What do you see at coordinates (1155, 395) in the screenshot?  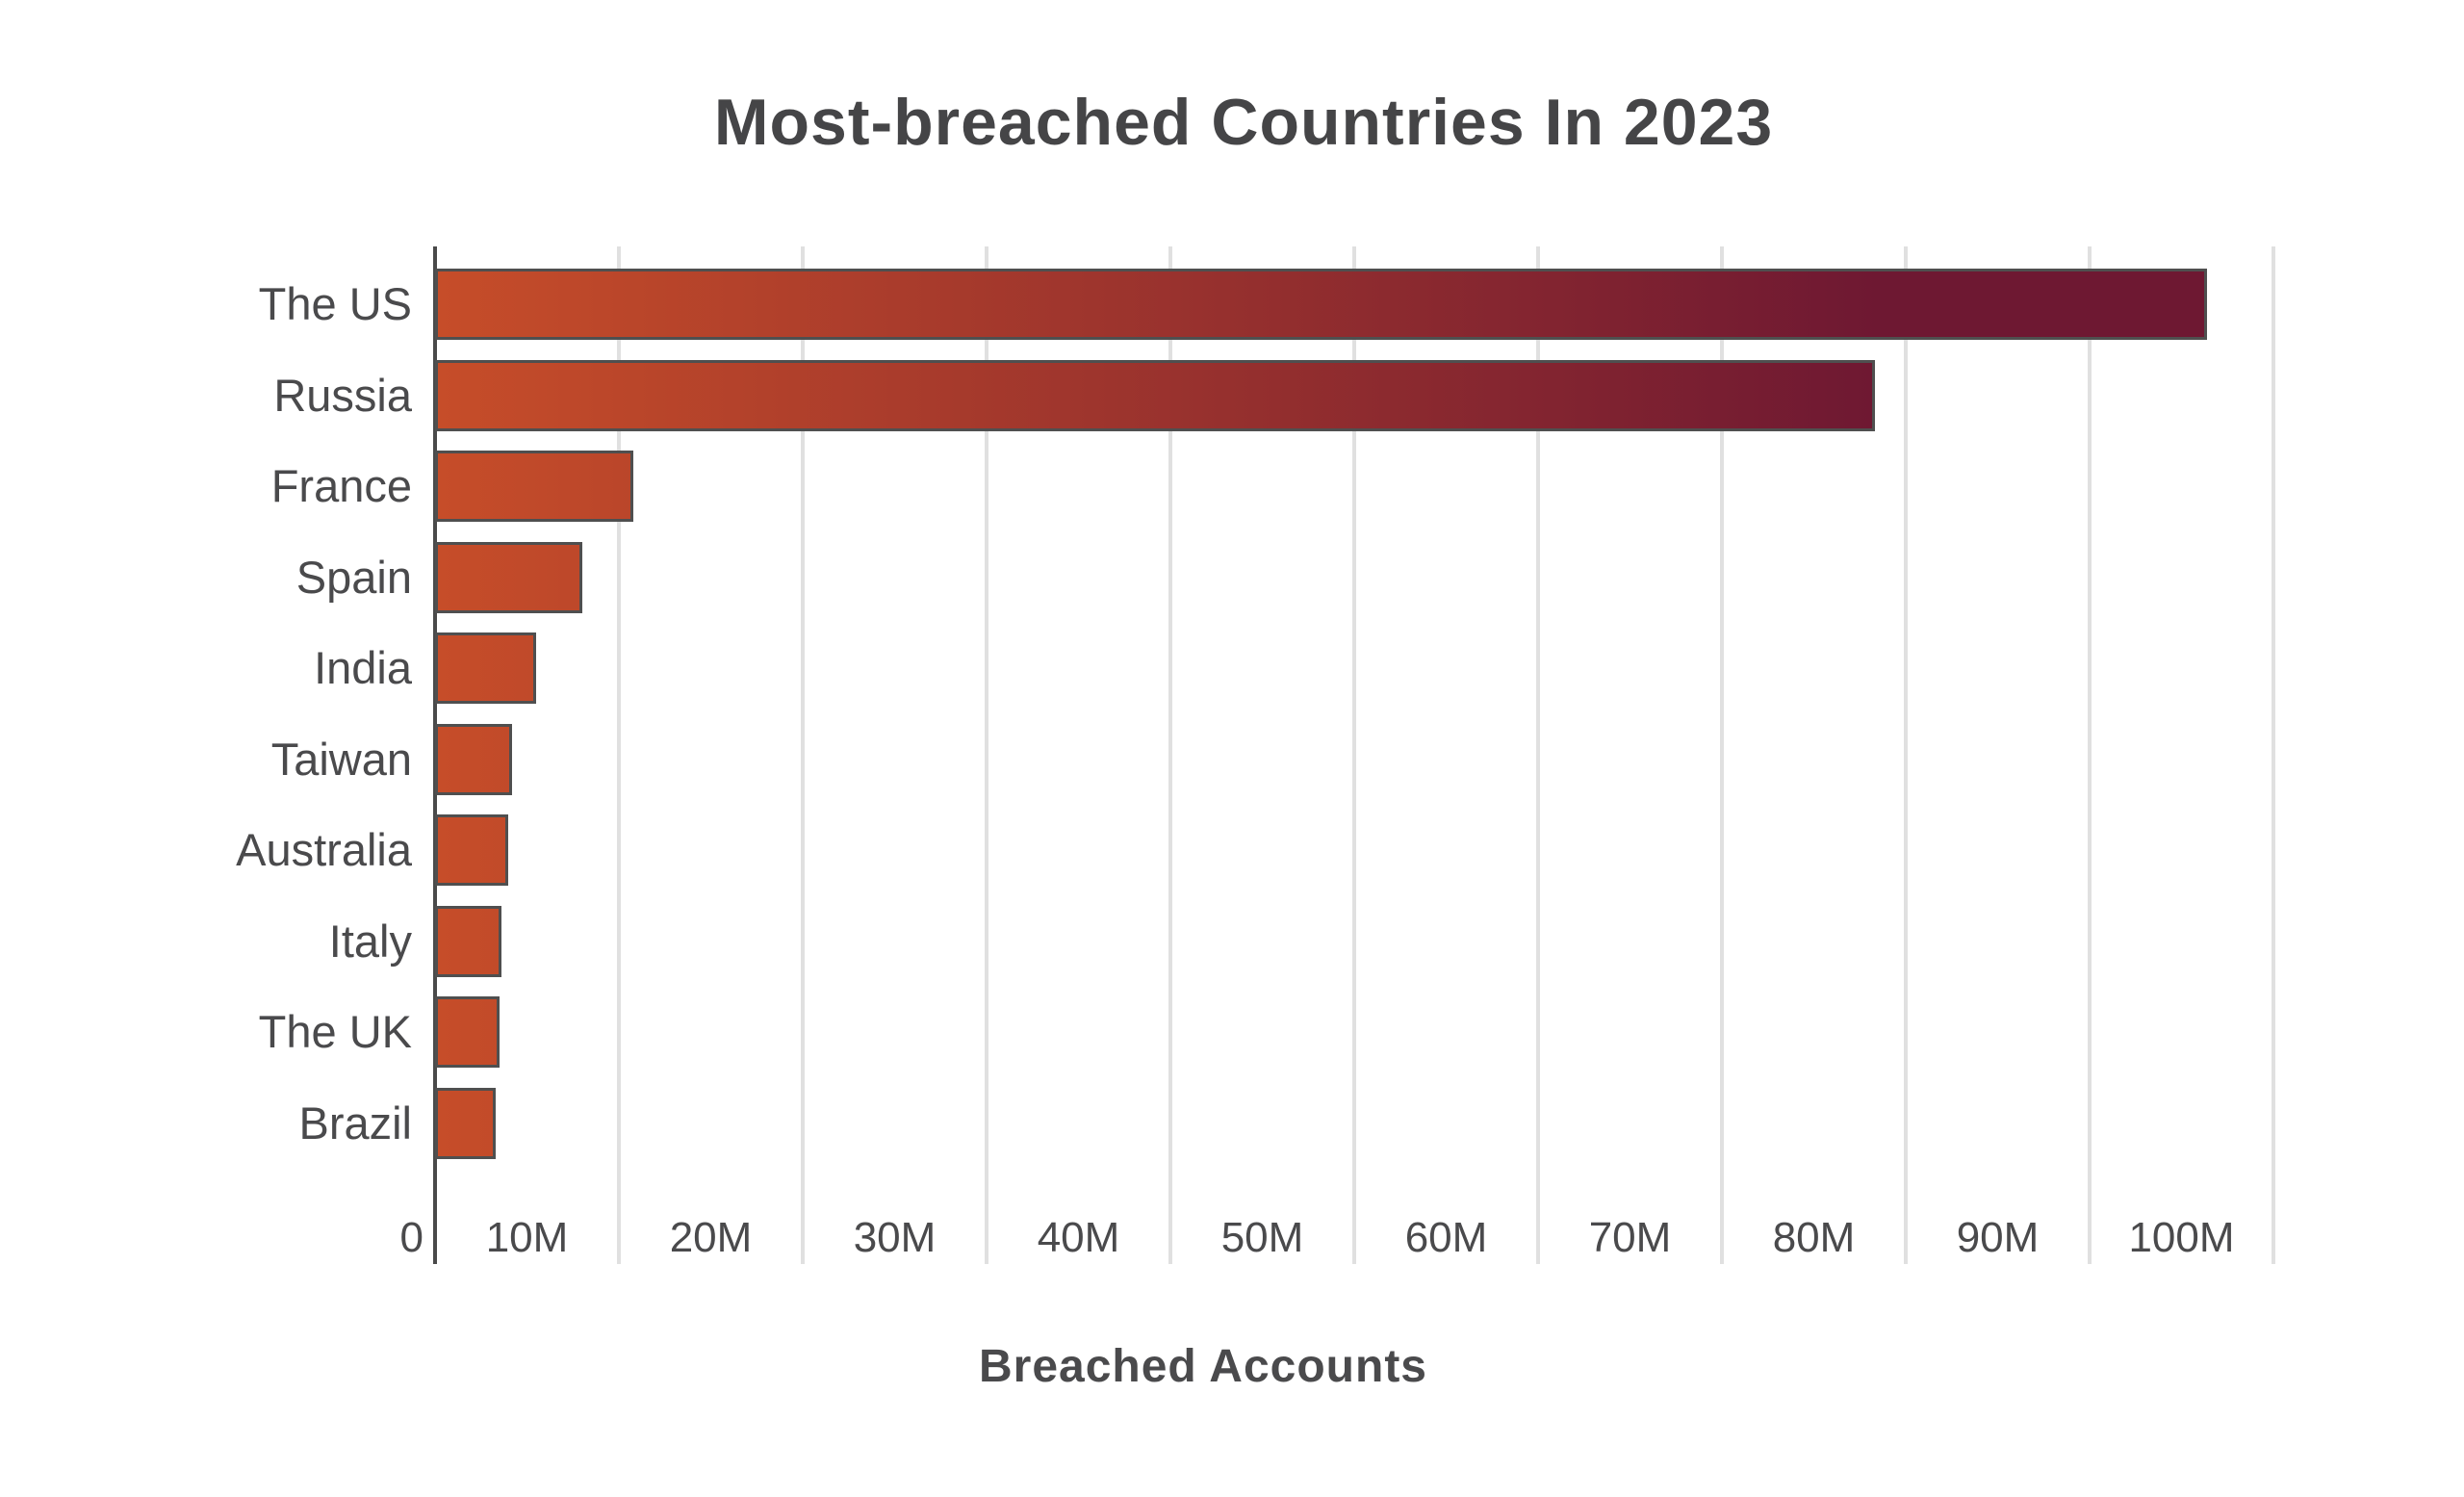 I see `bar-russia` at bounding box center [1155, 395].